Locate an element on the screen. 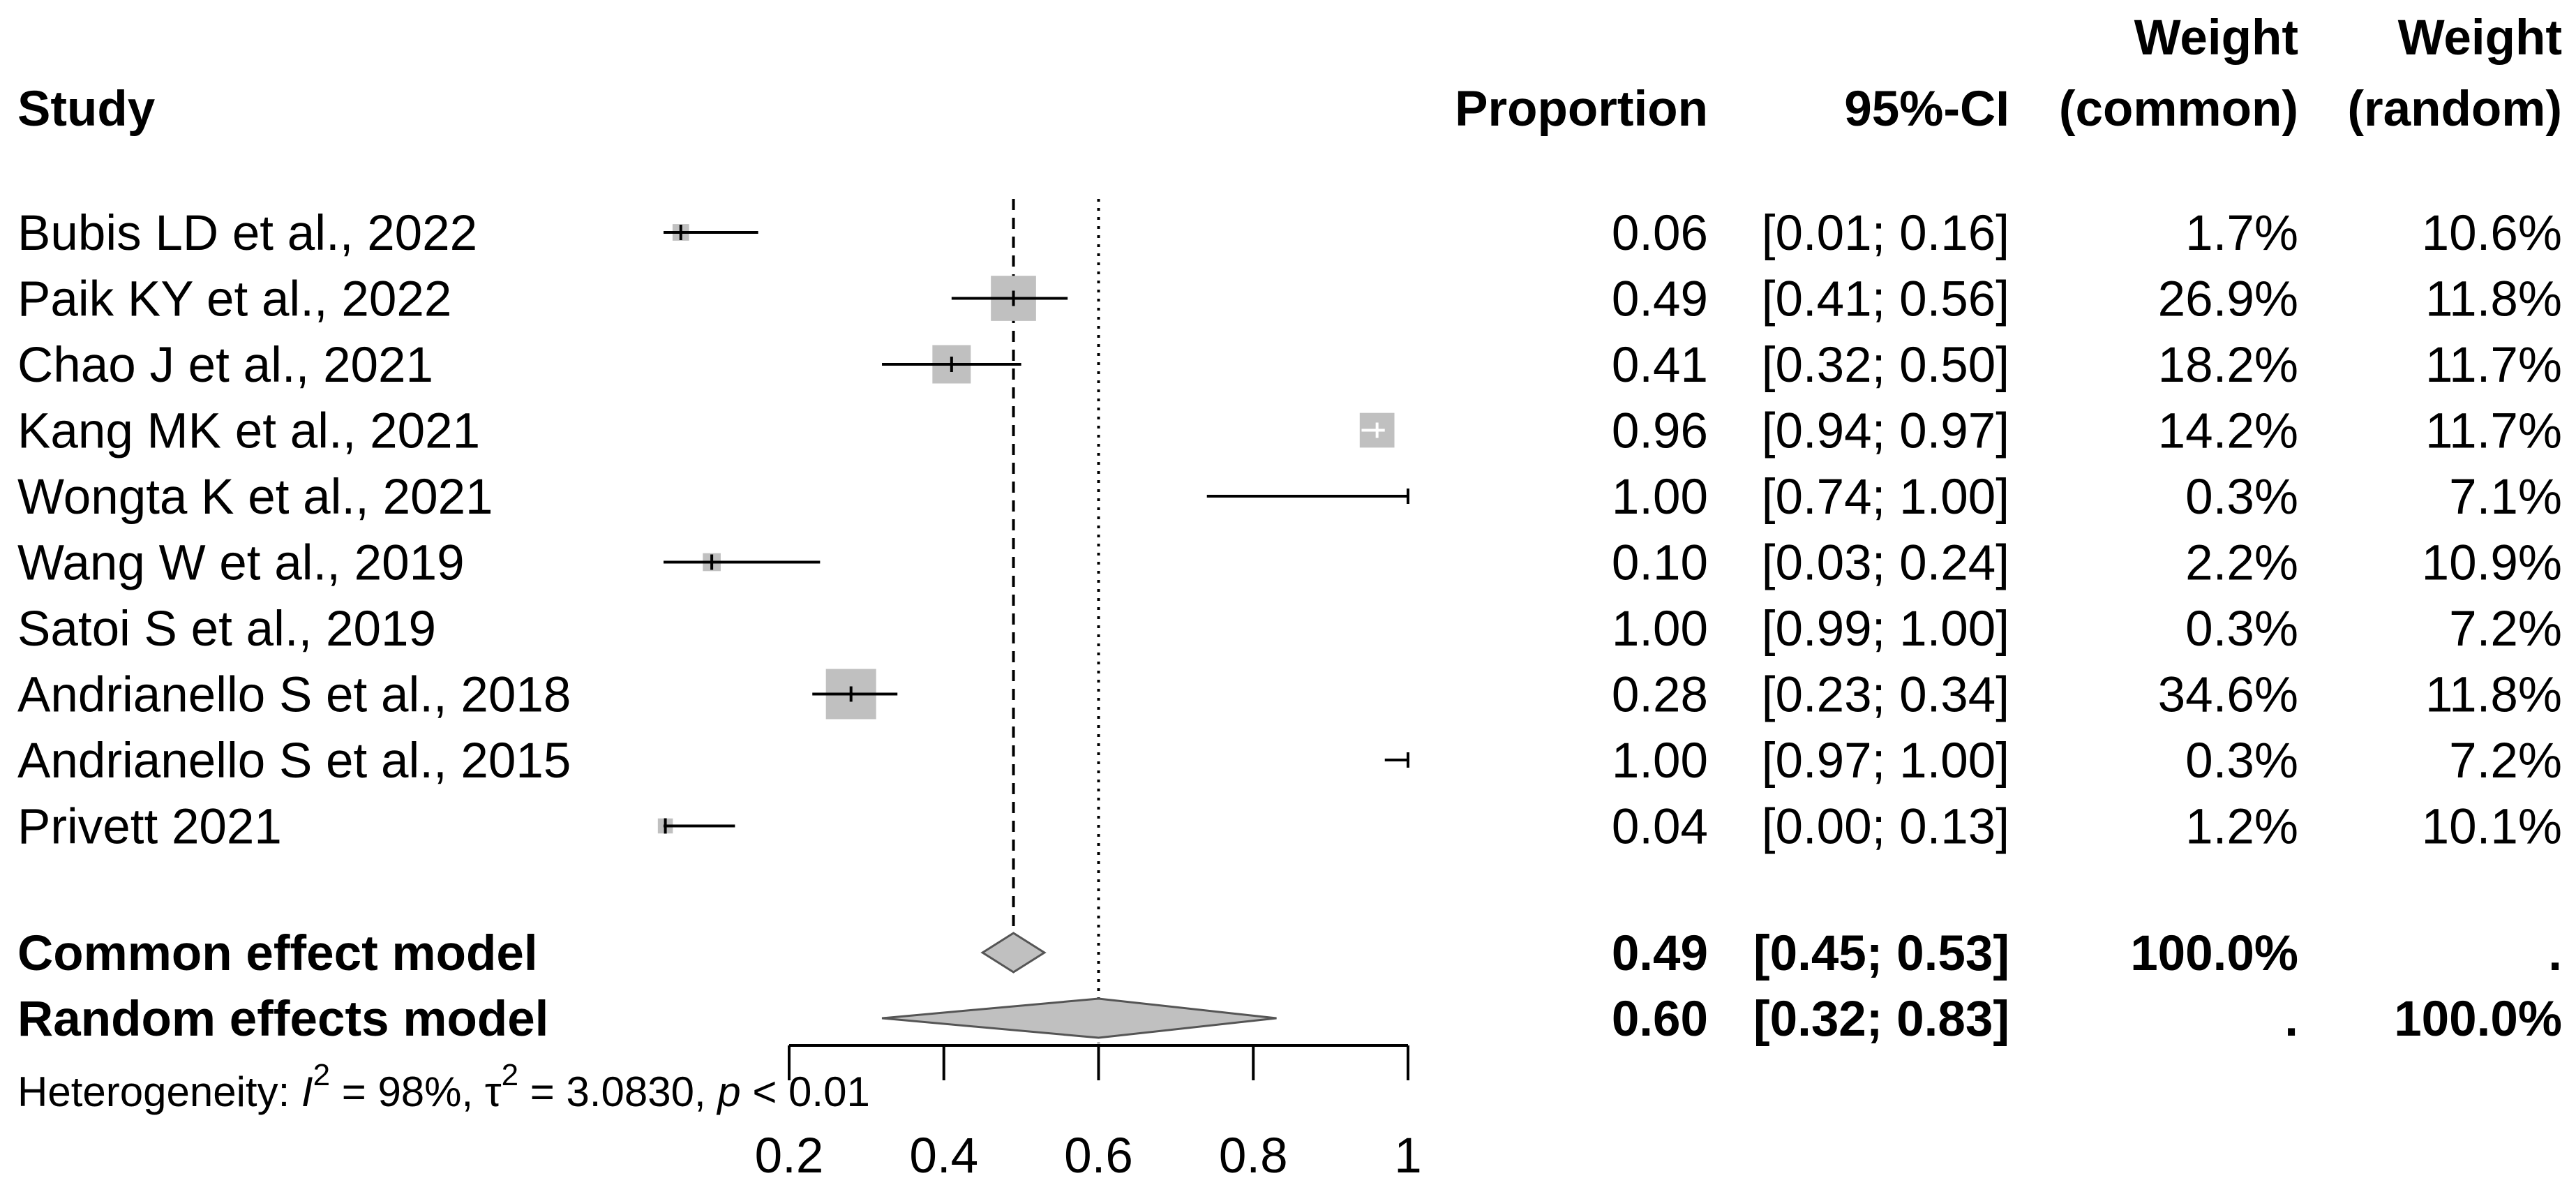 The width and height of the screenshot is (2576, 1185). x-tick-label: 0.2 is located at coordinates (789, 1156).